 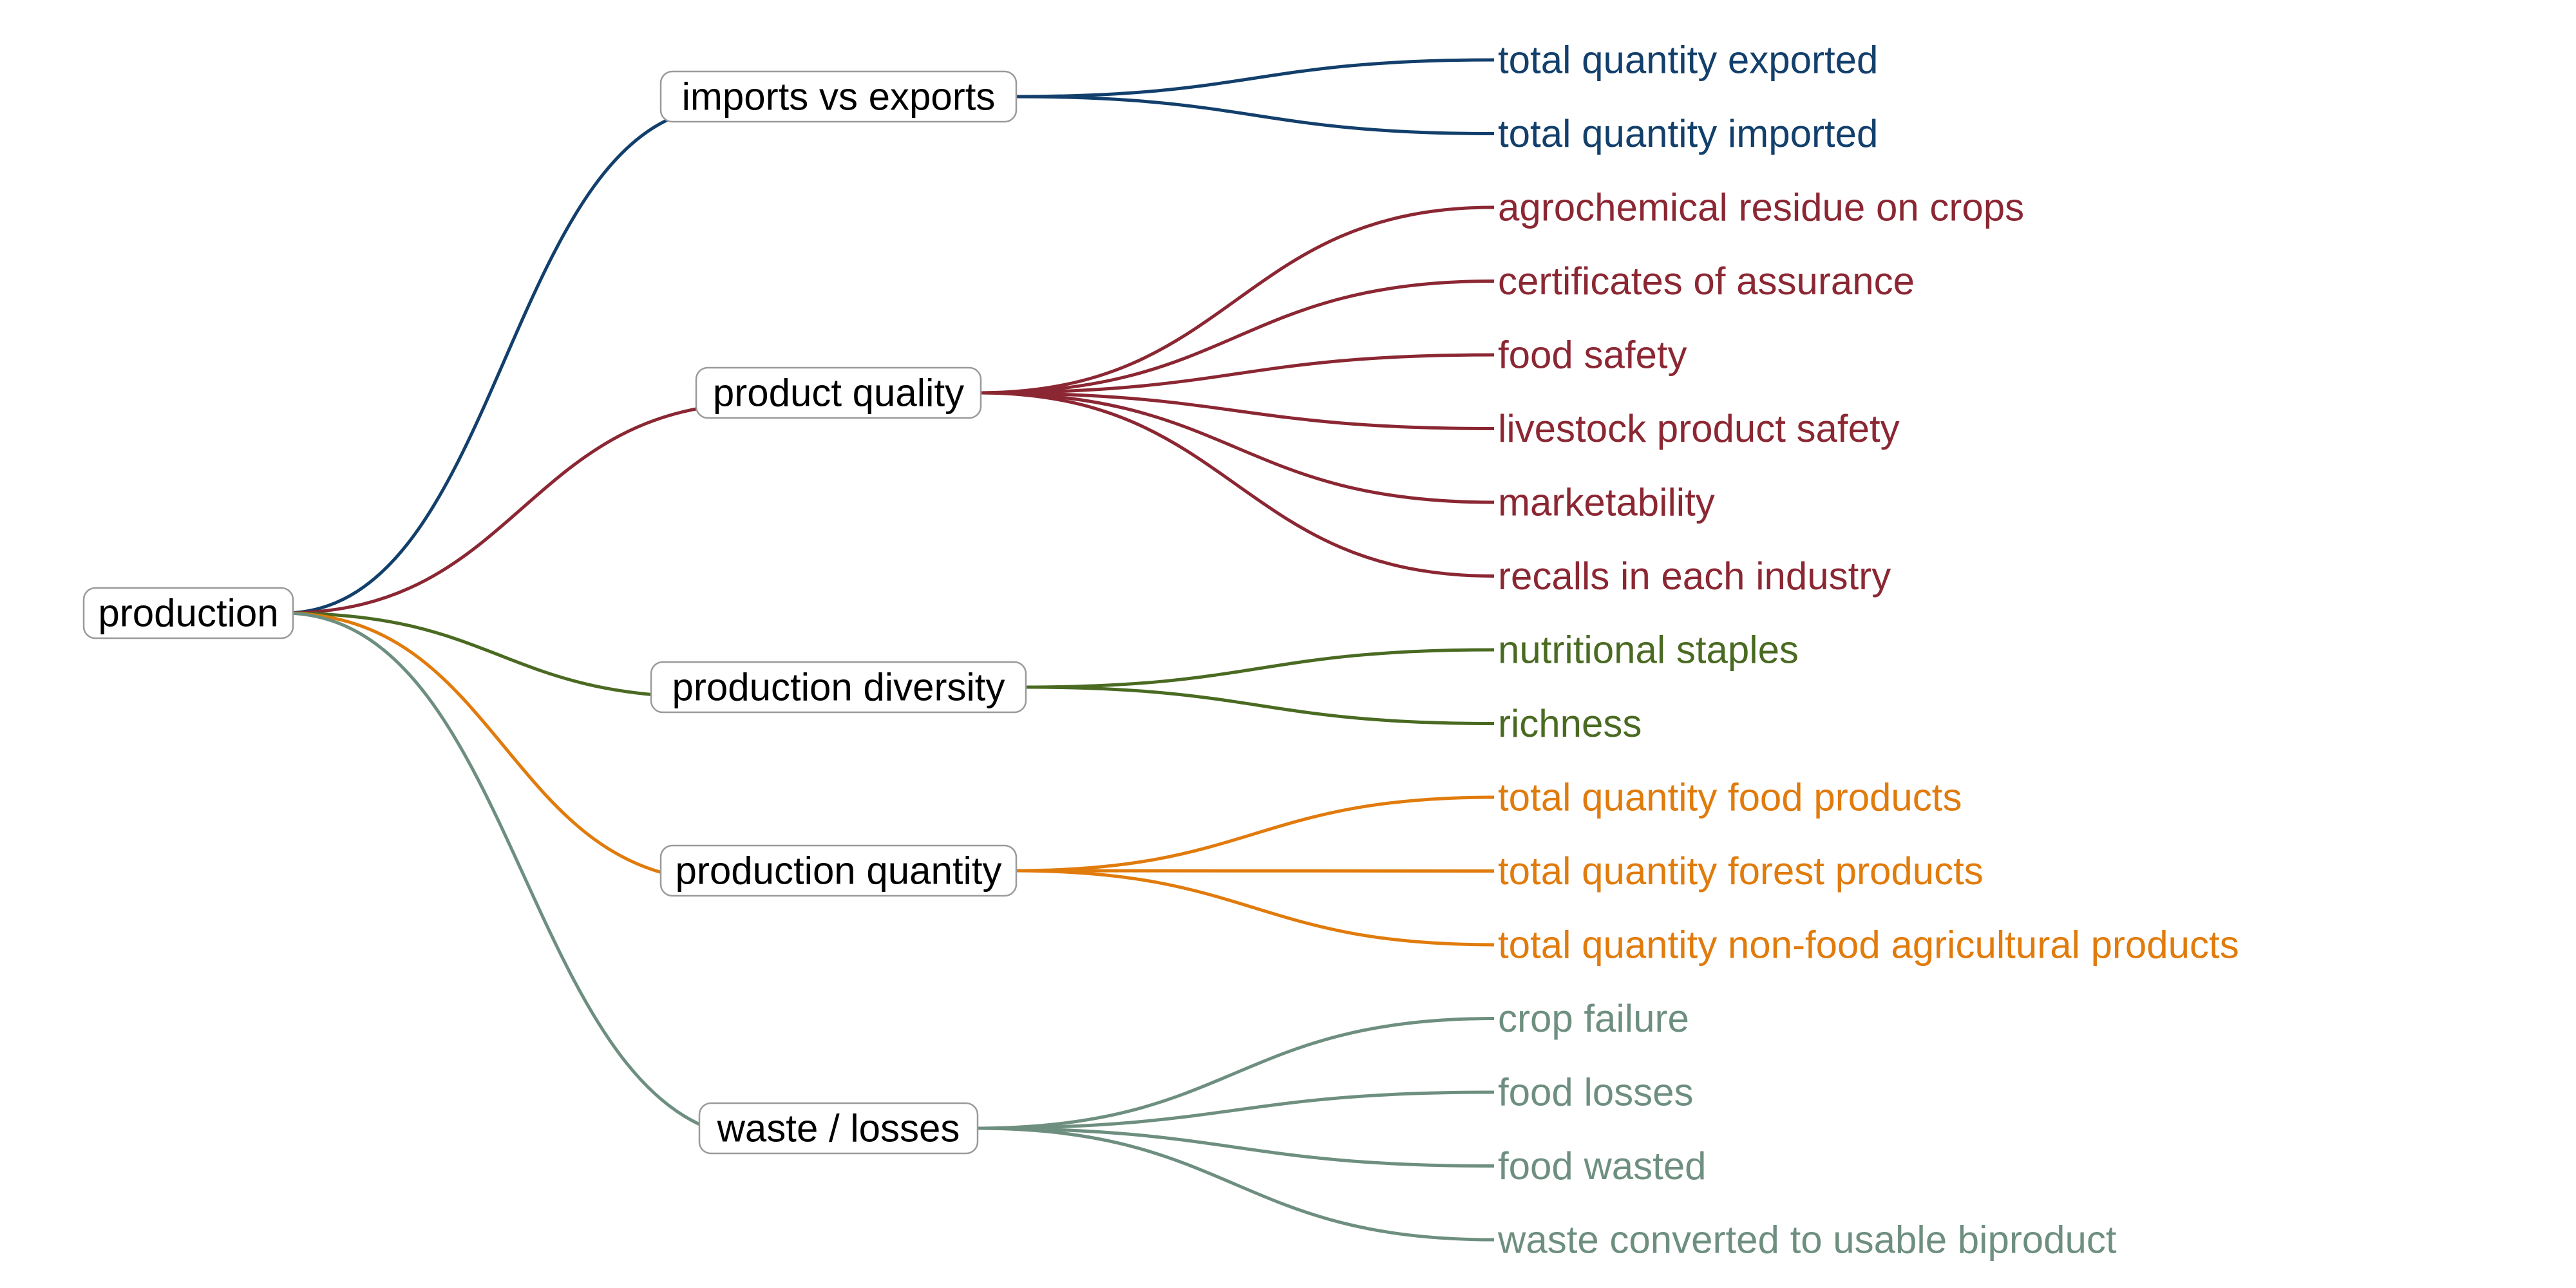 I want to click on leaf-label-recalls-in-each-industry: recalls in each industry, so click(x=1694, y=576).